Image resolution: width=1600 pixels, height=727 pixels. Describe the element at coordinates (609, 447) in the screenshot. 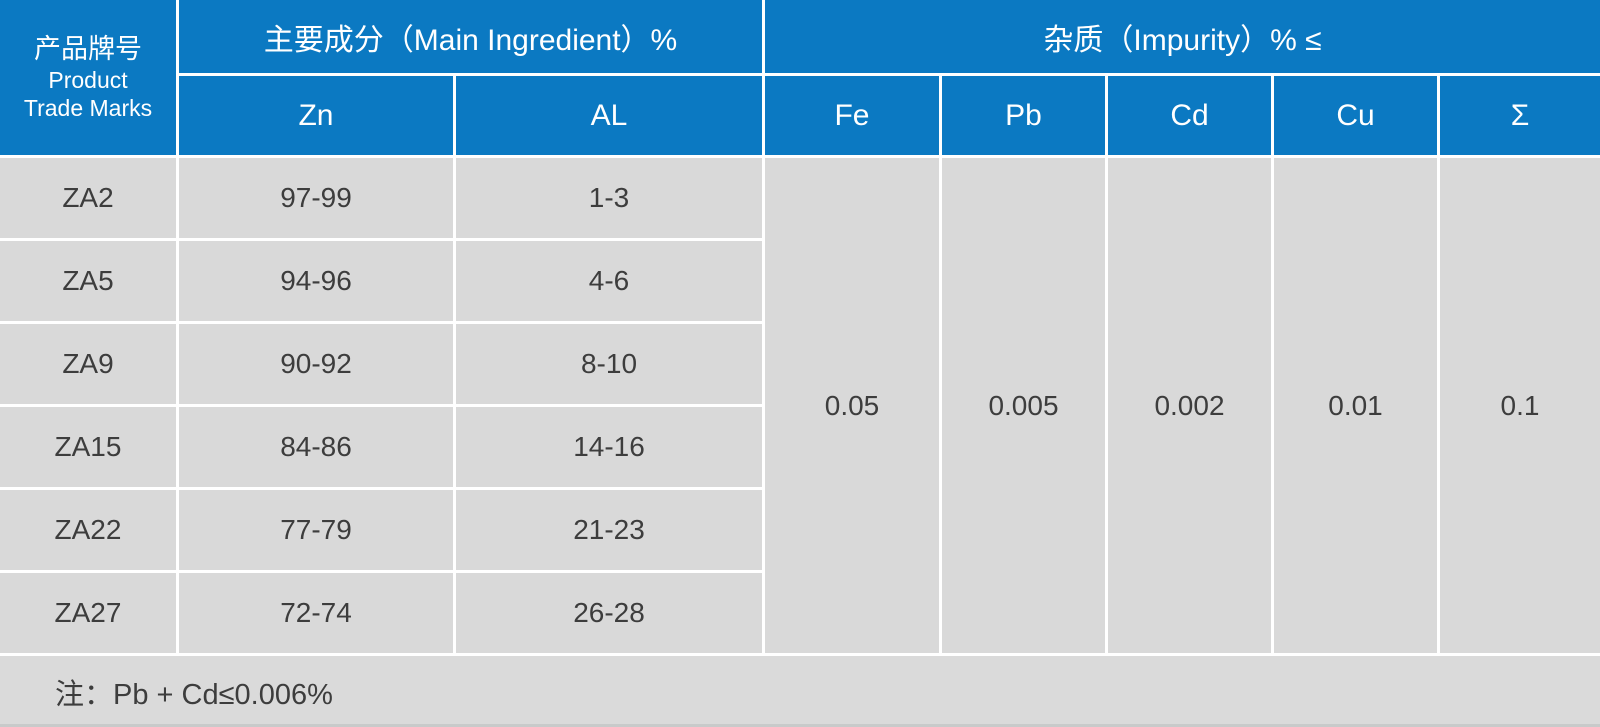

I see `cell-al-za15: 14-16` at that location.